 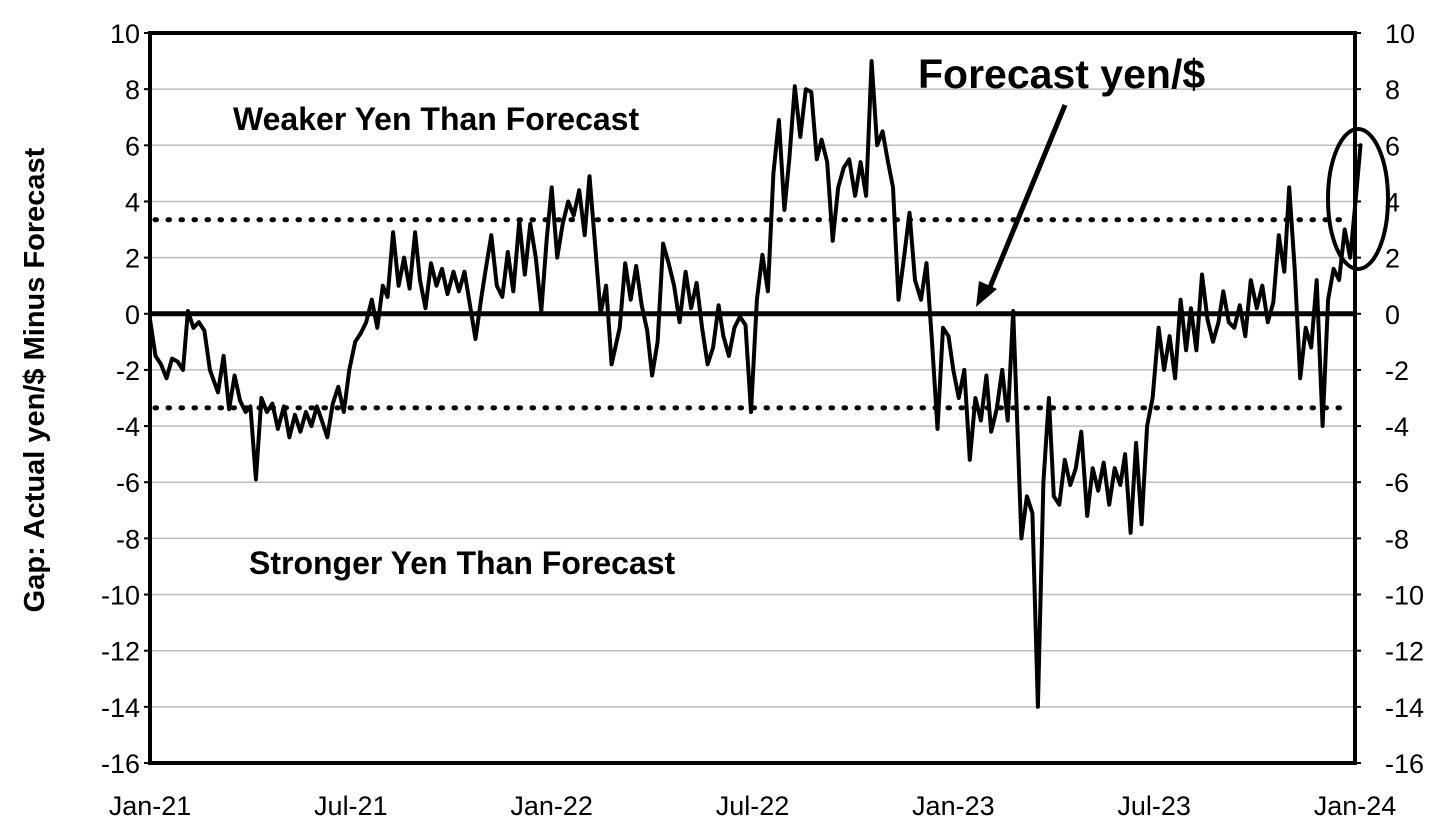 What do you see at coordinates (150, 806) in the screenshot?
I see `x-tick-label: Jan-21` at bounding box center [150, 806].